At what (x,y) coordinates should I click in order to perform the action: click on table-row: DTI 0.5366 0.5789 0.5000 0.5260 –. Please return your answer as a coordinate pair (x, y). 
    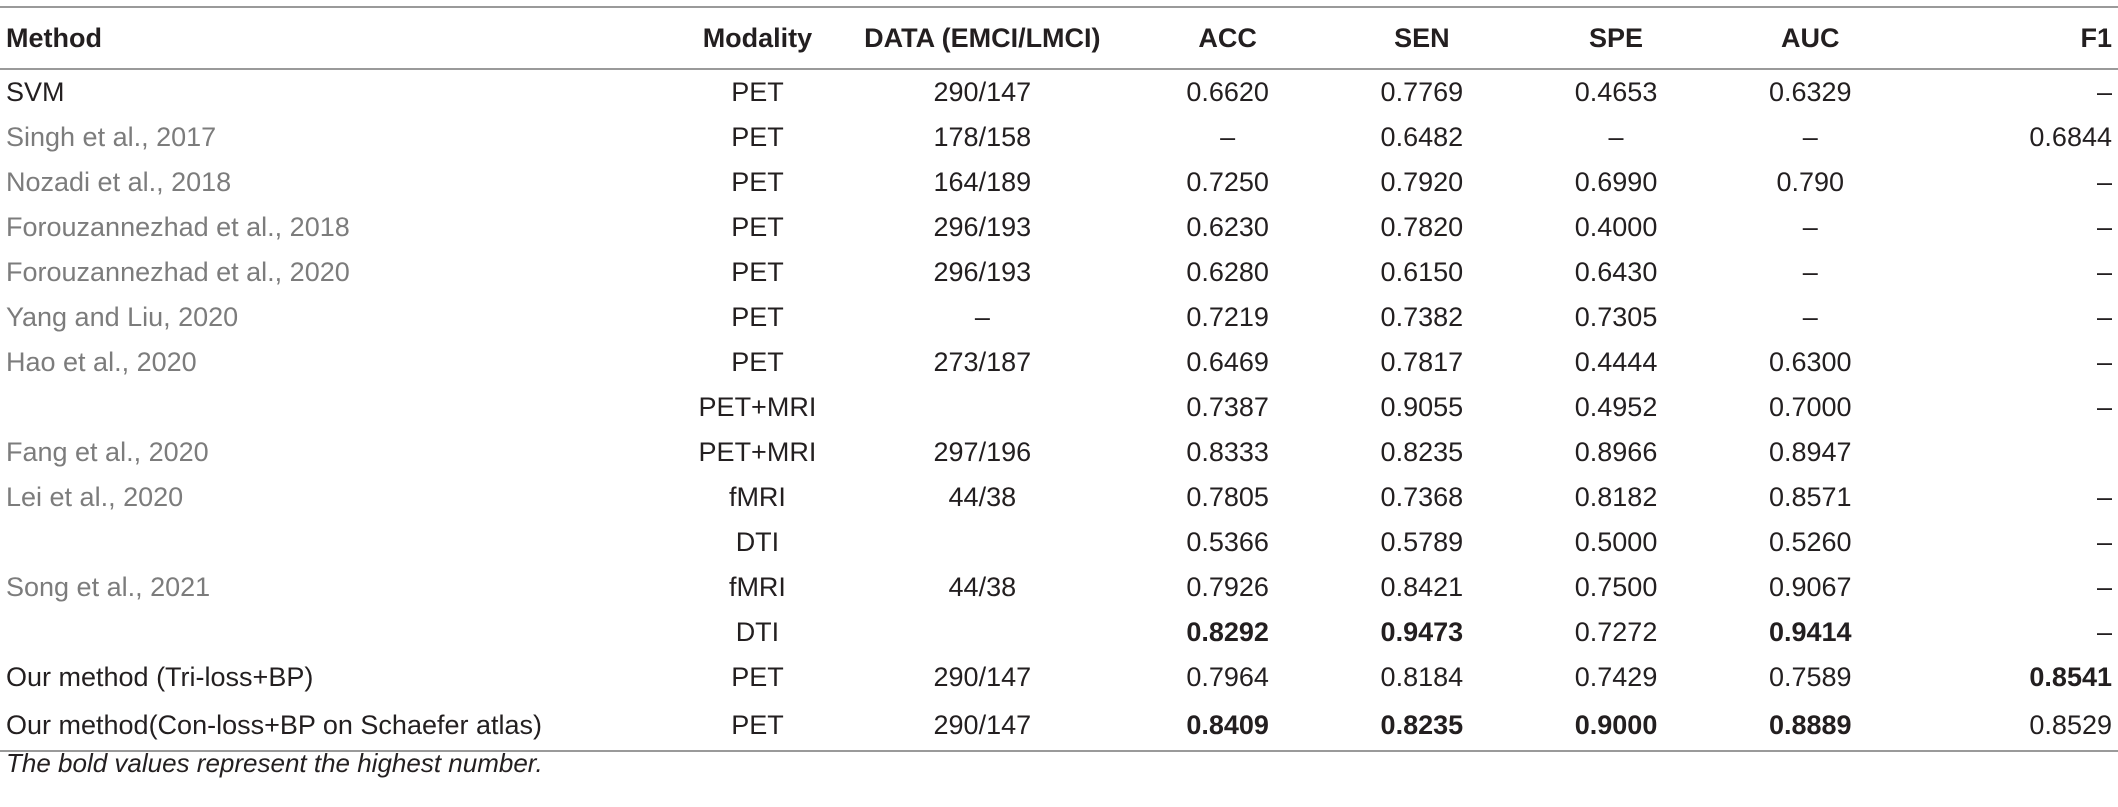
    Looking at the image, I should click on (1059, 542).